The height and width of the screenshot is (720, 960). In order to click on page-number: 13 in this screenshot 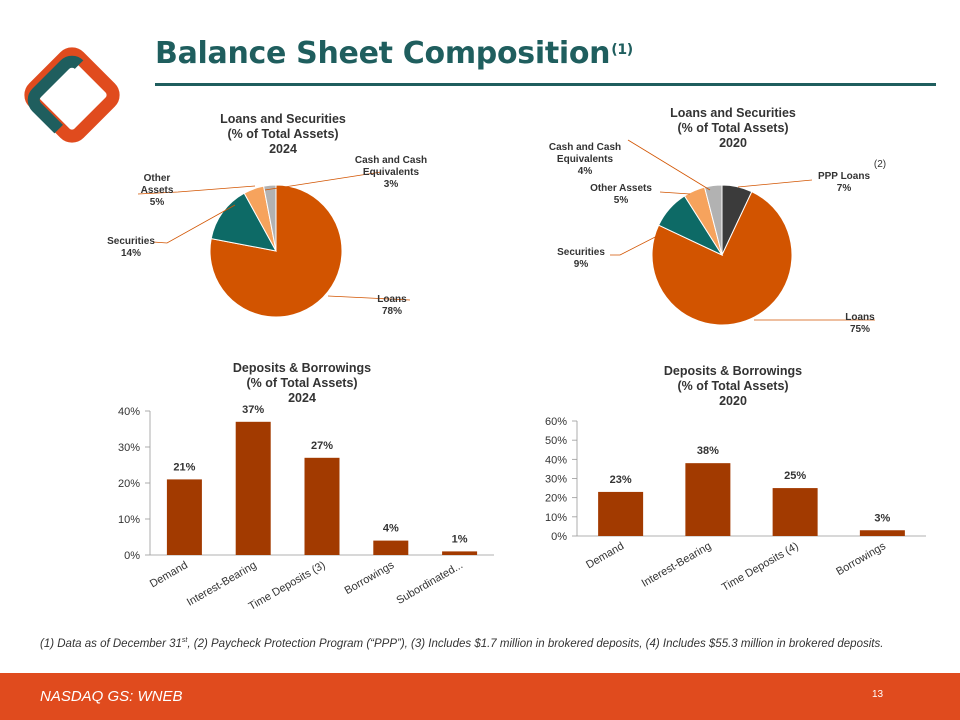, I will do `click(878, 694)`.